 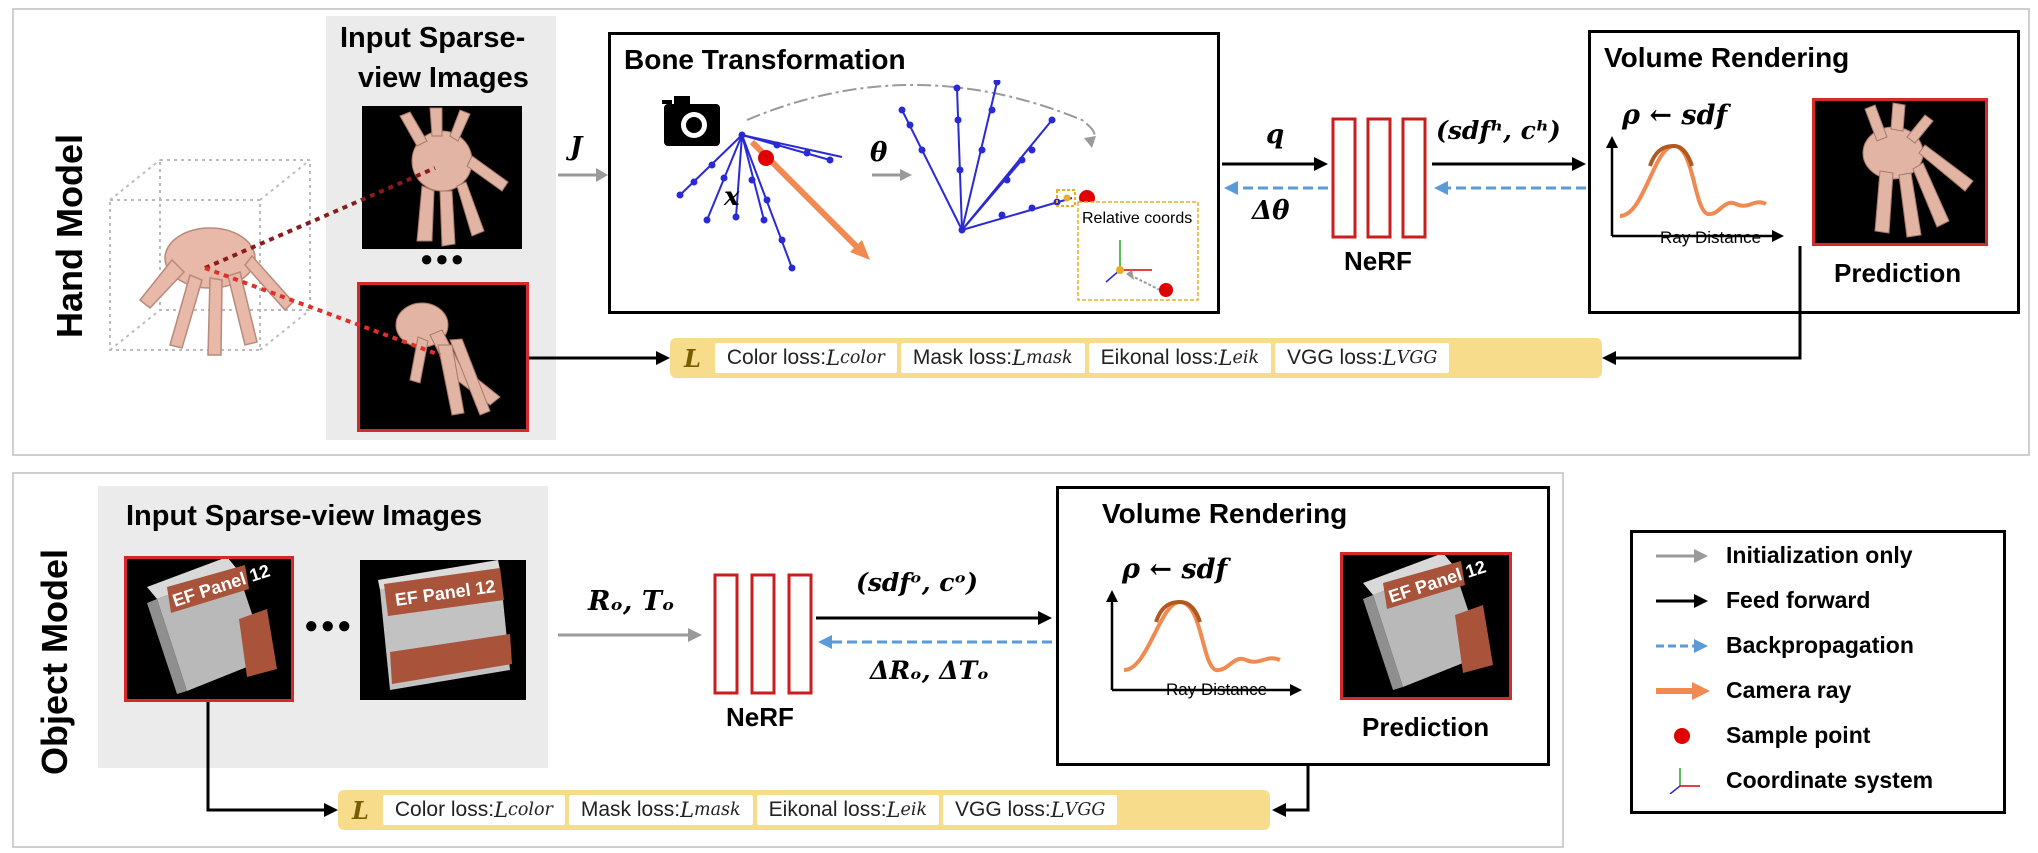 What do you see at coordinates (1761, 600) in the screenshot?
I see `legend-feed-forward: Feed forward` at bounding box center [1761, 600].